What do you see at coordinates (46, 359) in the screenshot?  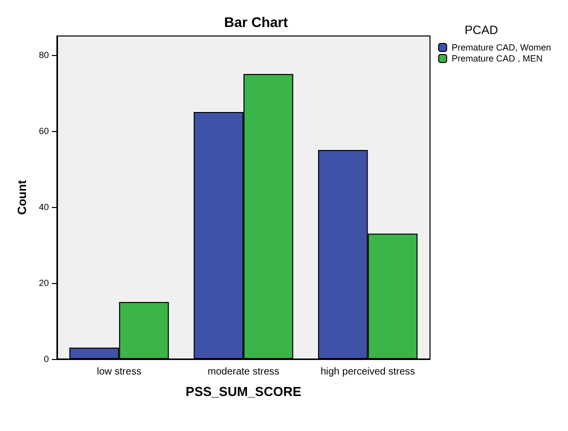 I see `y-tick-label: 0` at bounding box center [46, 359].